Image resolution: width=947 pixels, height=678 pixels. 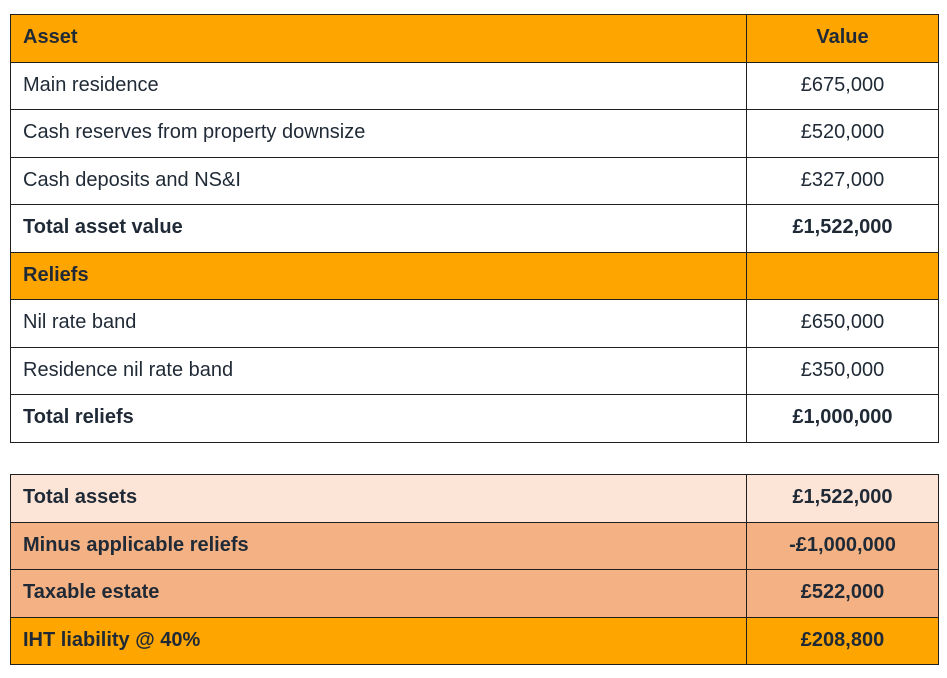 I want to click on summary-row-taxable-estate: Taxable estate £522,000, so click(x=474, y=593).